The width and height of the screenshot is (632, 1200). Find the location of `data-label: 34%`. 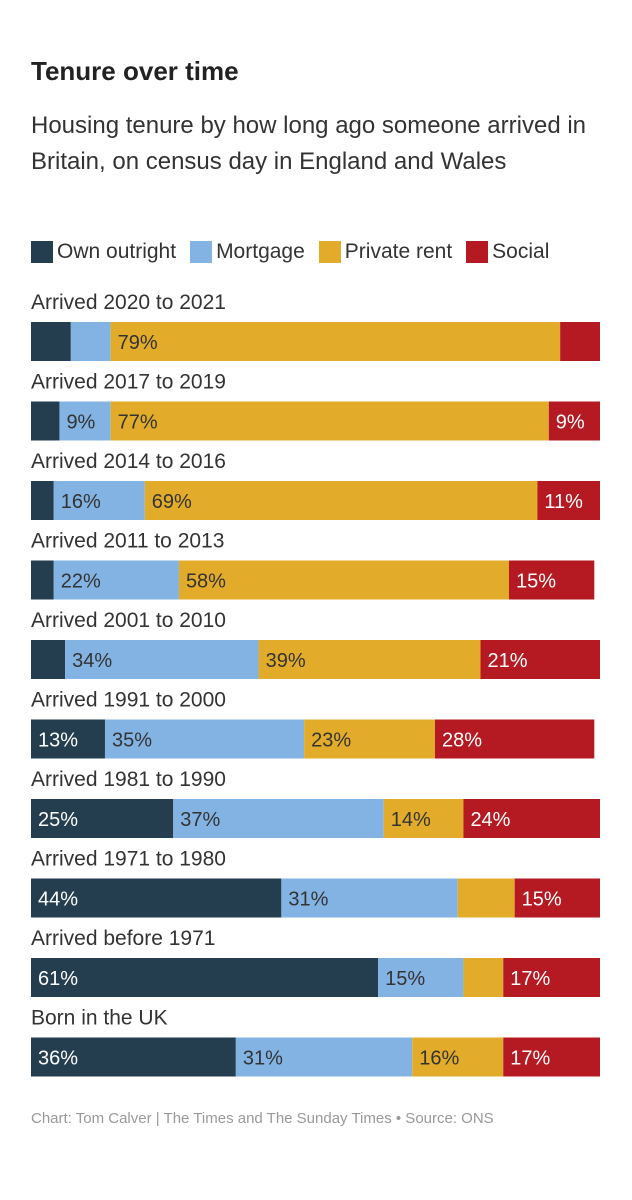

data-label: 34% is located at coordinates (92, 661).